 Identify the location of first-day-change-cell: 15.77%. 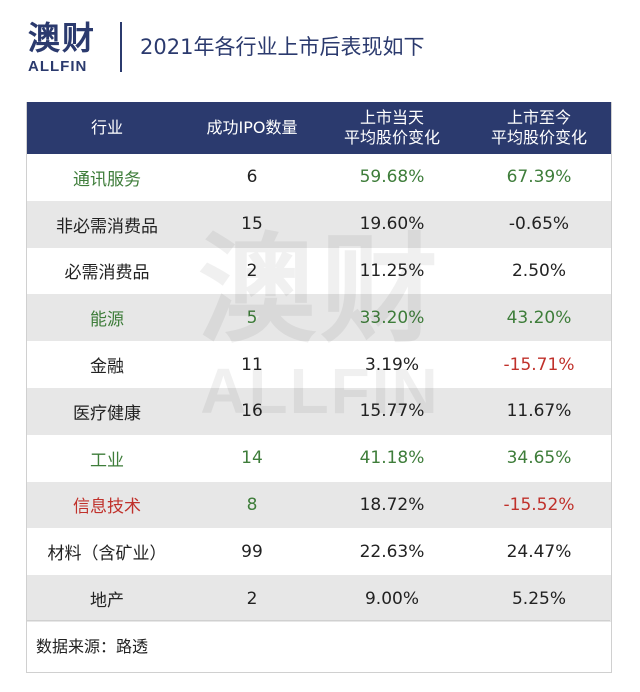
(392, 411).